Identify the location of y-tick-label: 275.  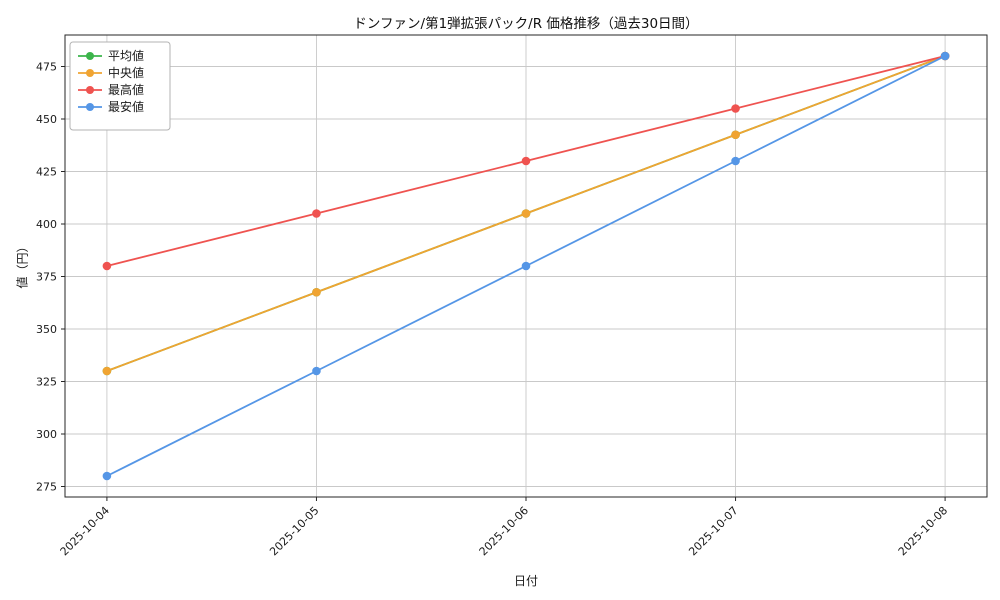
(46, 486).